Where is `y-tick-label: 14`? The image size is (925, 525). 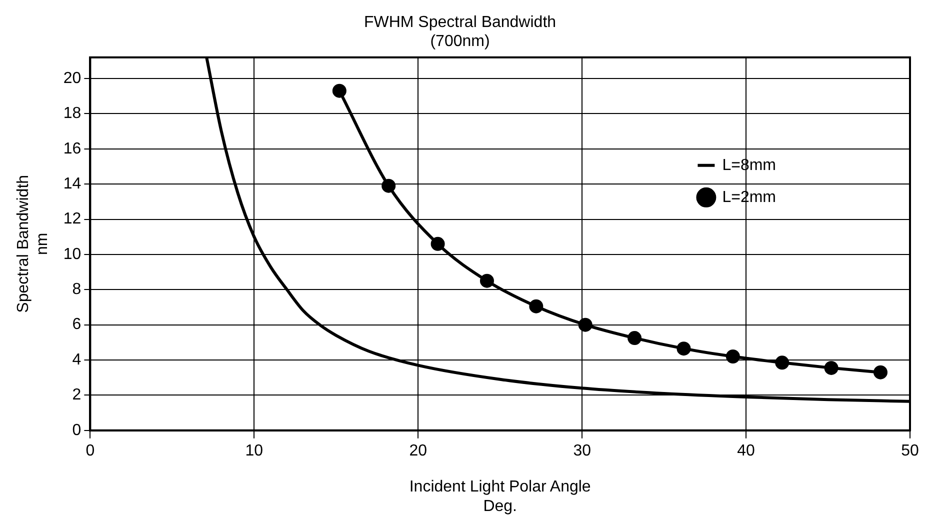 y-tick-label: 14 is located at coordinates (72, 183).